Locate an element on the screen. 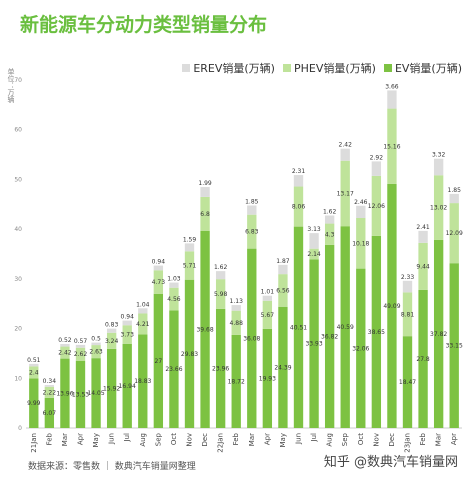 This screenshot has height=477, width=474. data-label-ev: 32.06 is located at coordinates (360, 348).